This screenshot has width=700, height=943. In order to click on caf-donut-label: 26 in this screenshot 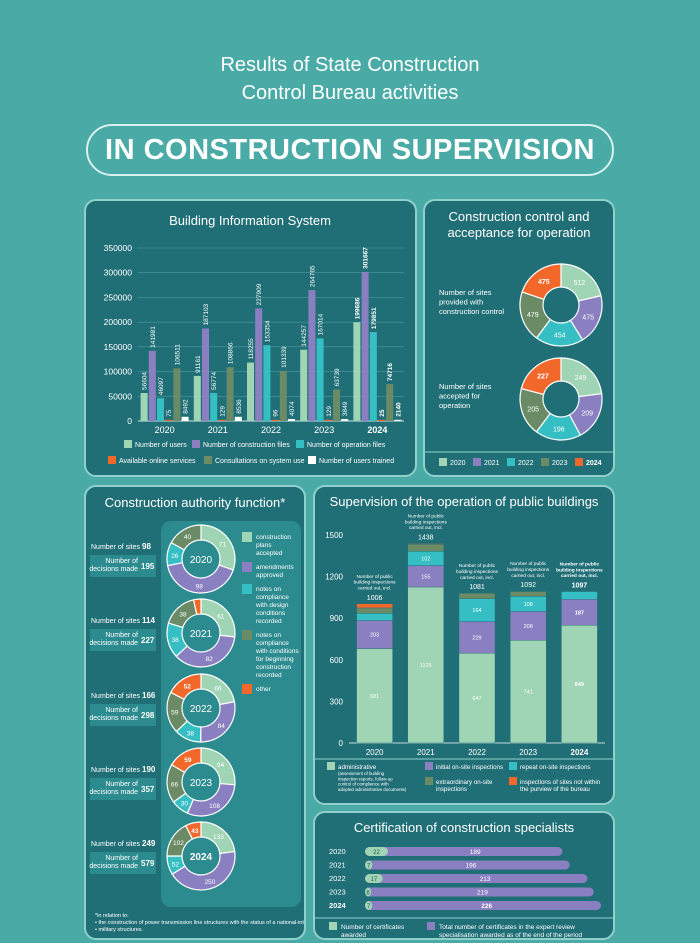, I will do `click(175, 556)`.